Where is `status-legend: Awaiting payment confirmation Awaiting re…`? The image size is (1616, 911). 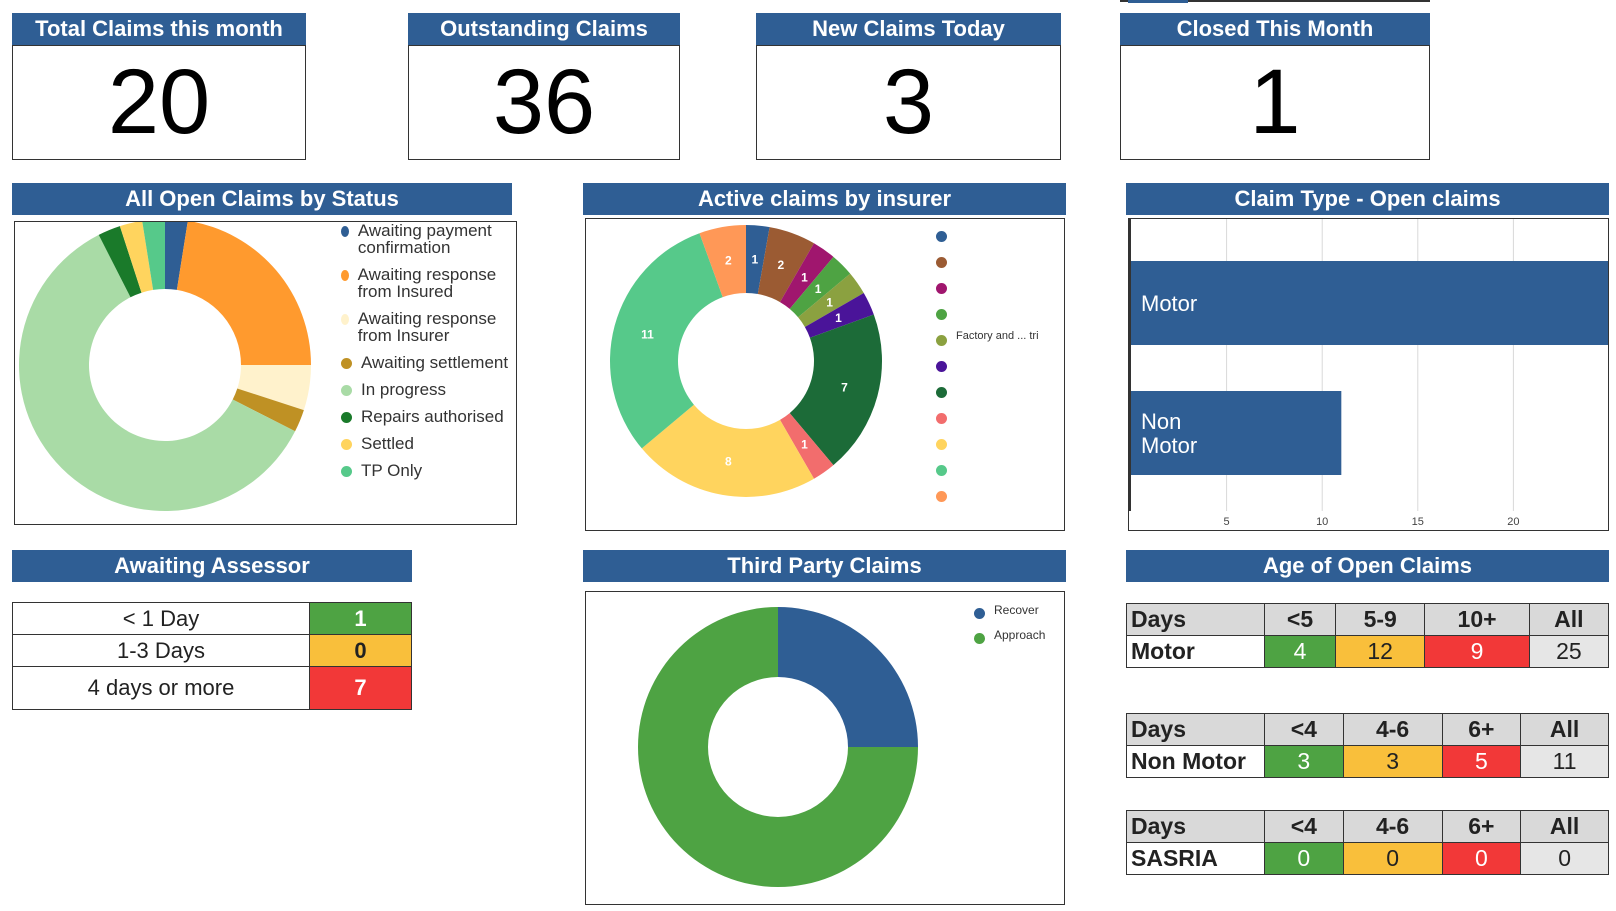
status-legend: Awaiting payment confirmation Awaiting re… is located at coordinates (428, 355).